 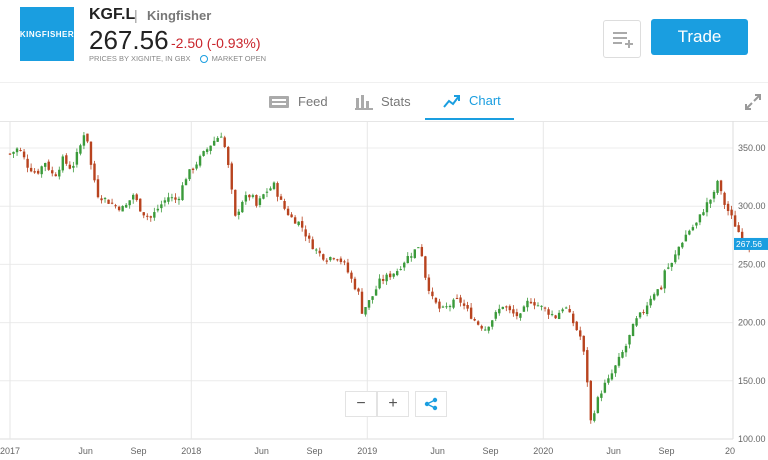 I want to click on tab-stats: Stats, so click(x=383, y=101).